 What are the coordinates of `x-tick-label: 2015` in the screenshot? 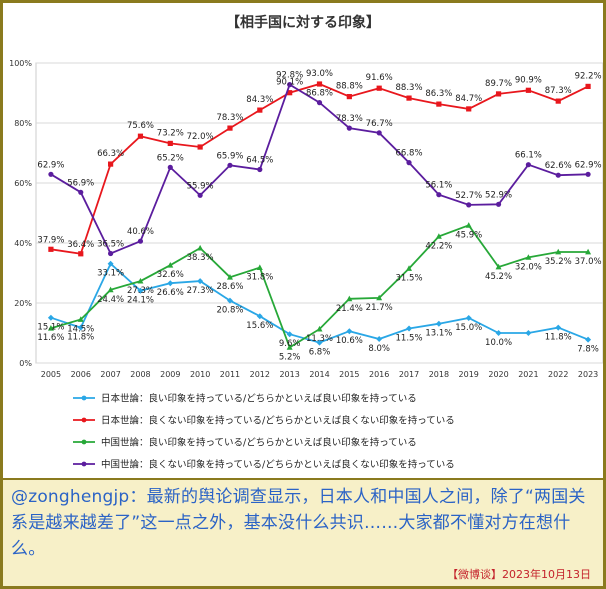 It's located at (349, 374).